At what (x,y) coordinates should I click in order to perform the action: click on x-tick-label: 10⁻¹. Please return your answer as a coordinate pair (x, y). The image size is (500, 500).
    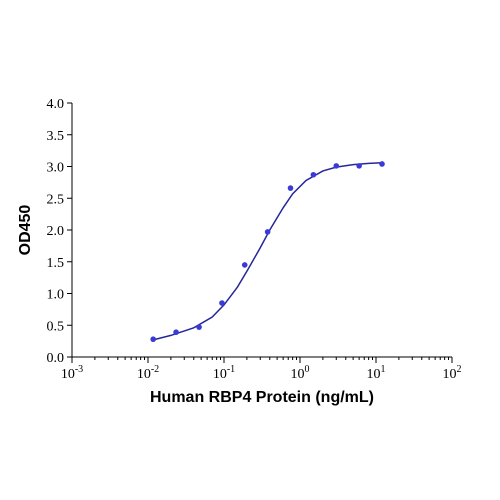
    Looking at the image, I should click on (224, 373).